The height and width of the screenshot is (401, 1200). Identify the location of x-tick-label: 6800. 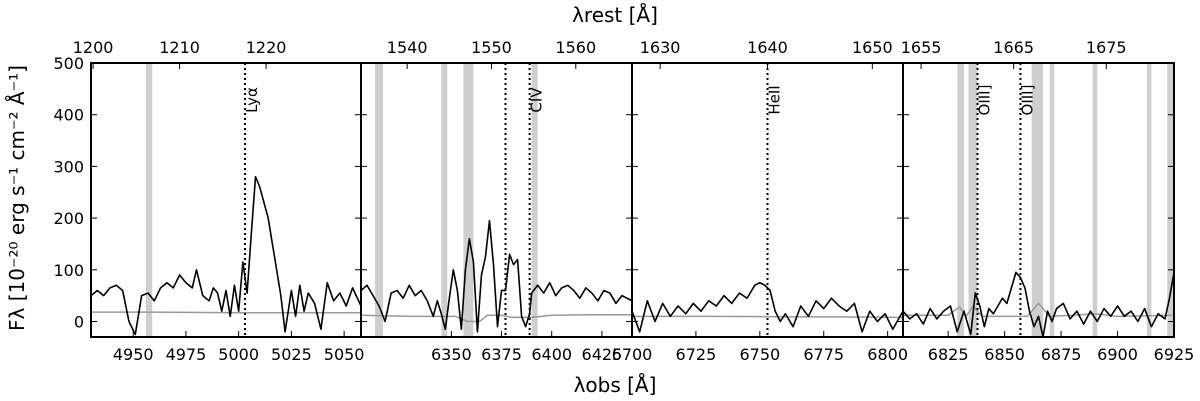
(887, 354).